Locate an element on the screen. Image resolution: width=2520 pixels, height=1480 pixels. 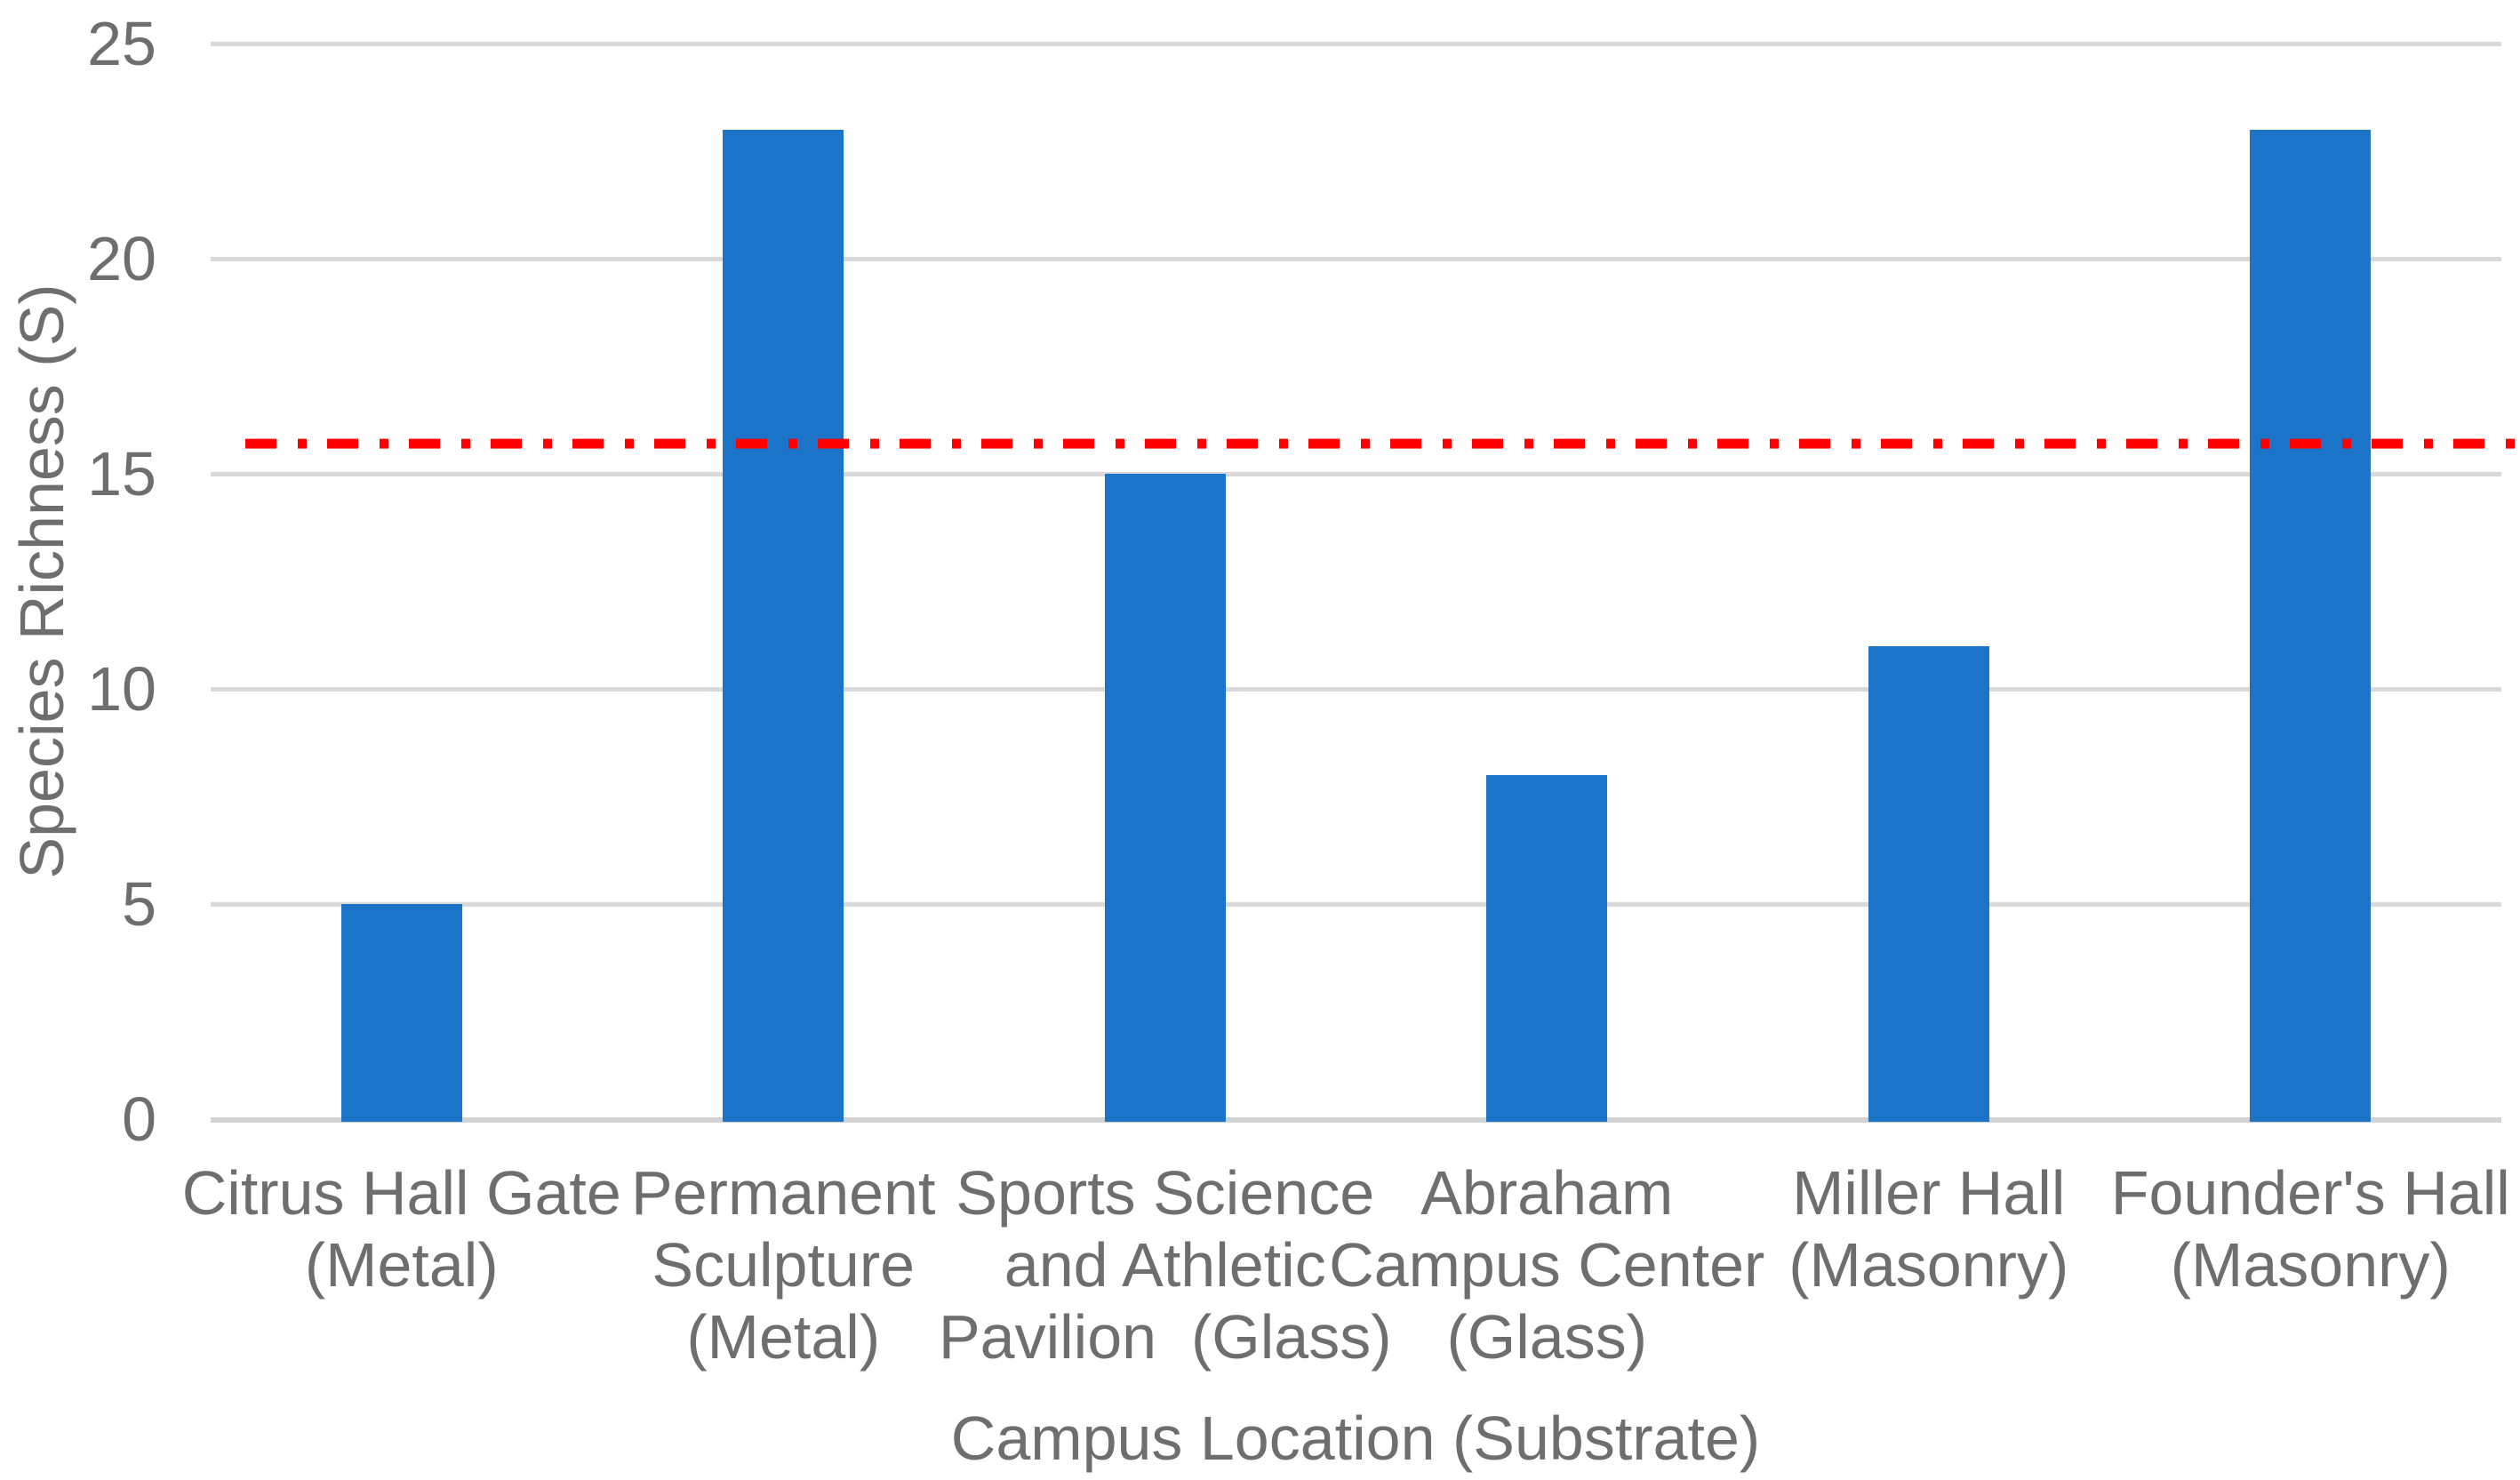
y-tick-label: 5 is located at coordinates (139, 904).